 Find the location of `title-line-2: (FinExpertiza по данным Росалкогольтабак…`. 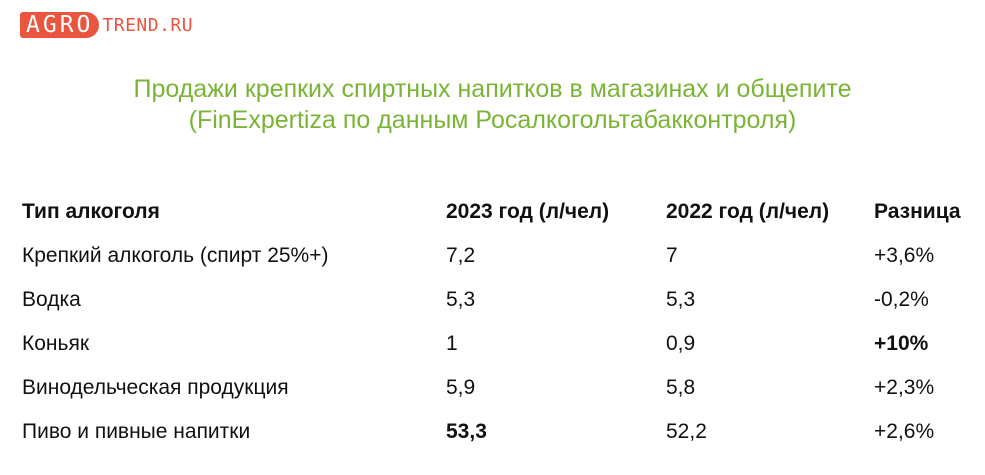

title-line-2: (FinExpertiza по данным Росалкогольтабак… is located at coordinates (492, 120).